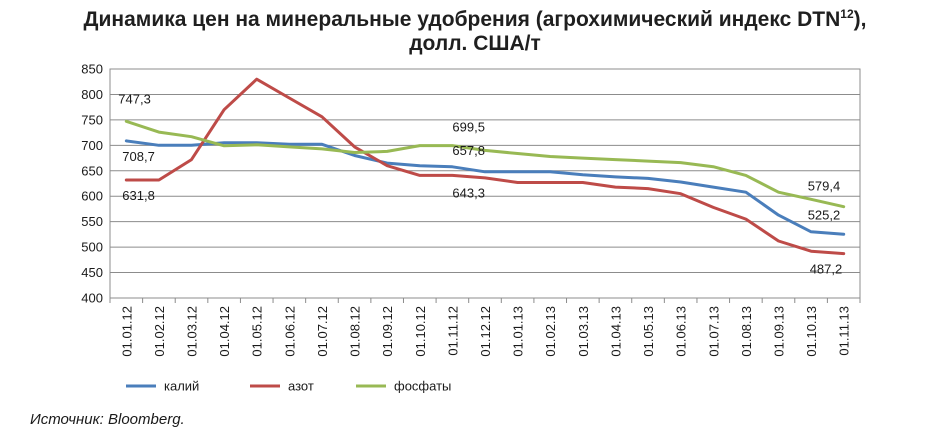 Image resolution: width=950 pixels, height=432 pixels. Describe the element at coordinates (583, 331) in the screenshot. I see `x-tick-label: 01.03.13` at that location.